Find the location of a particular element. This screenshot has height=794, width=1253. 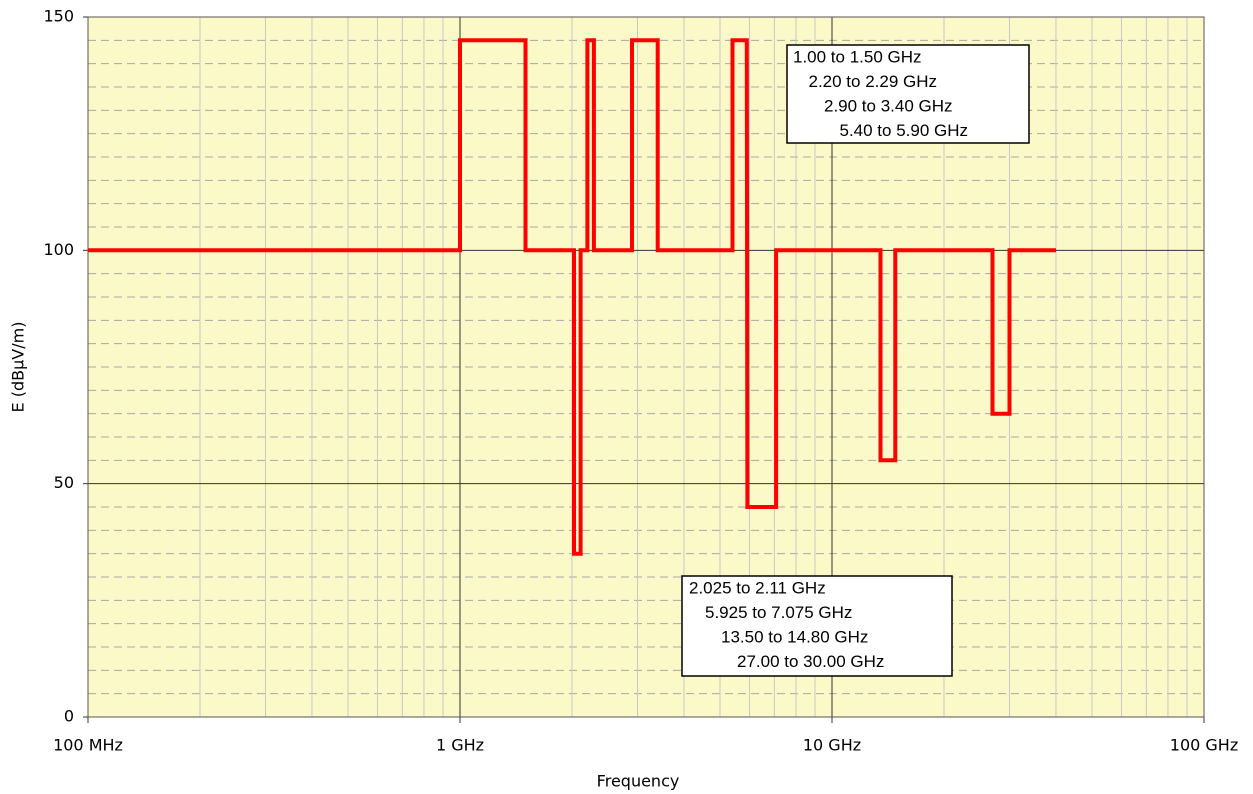

annotation-text: 13.50 to 14.80 GHz is located at coordinates (794, 636).